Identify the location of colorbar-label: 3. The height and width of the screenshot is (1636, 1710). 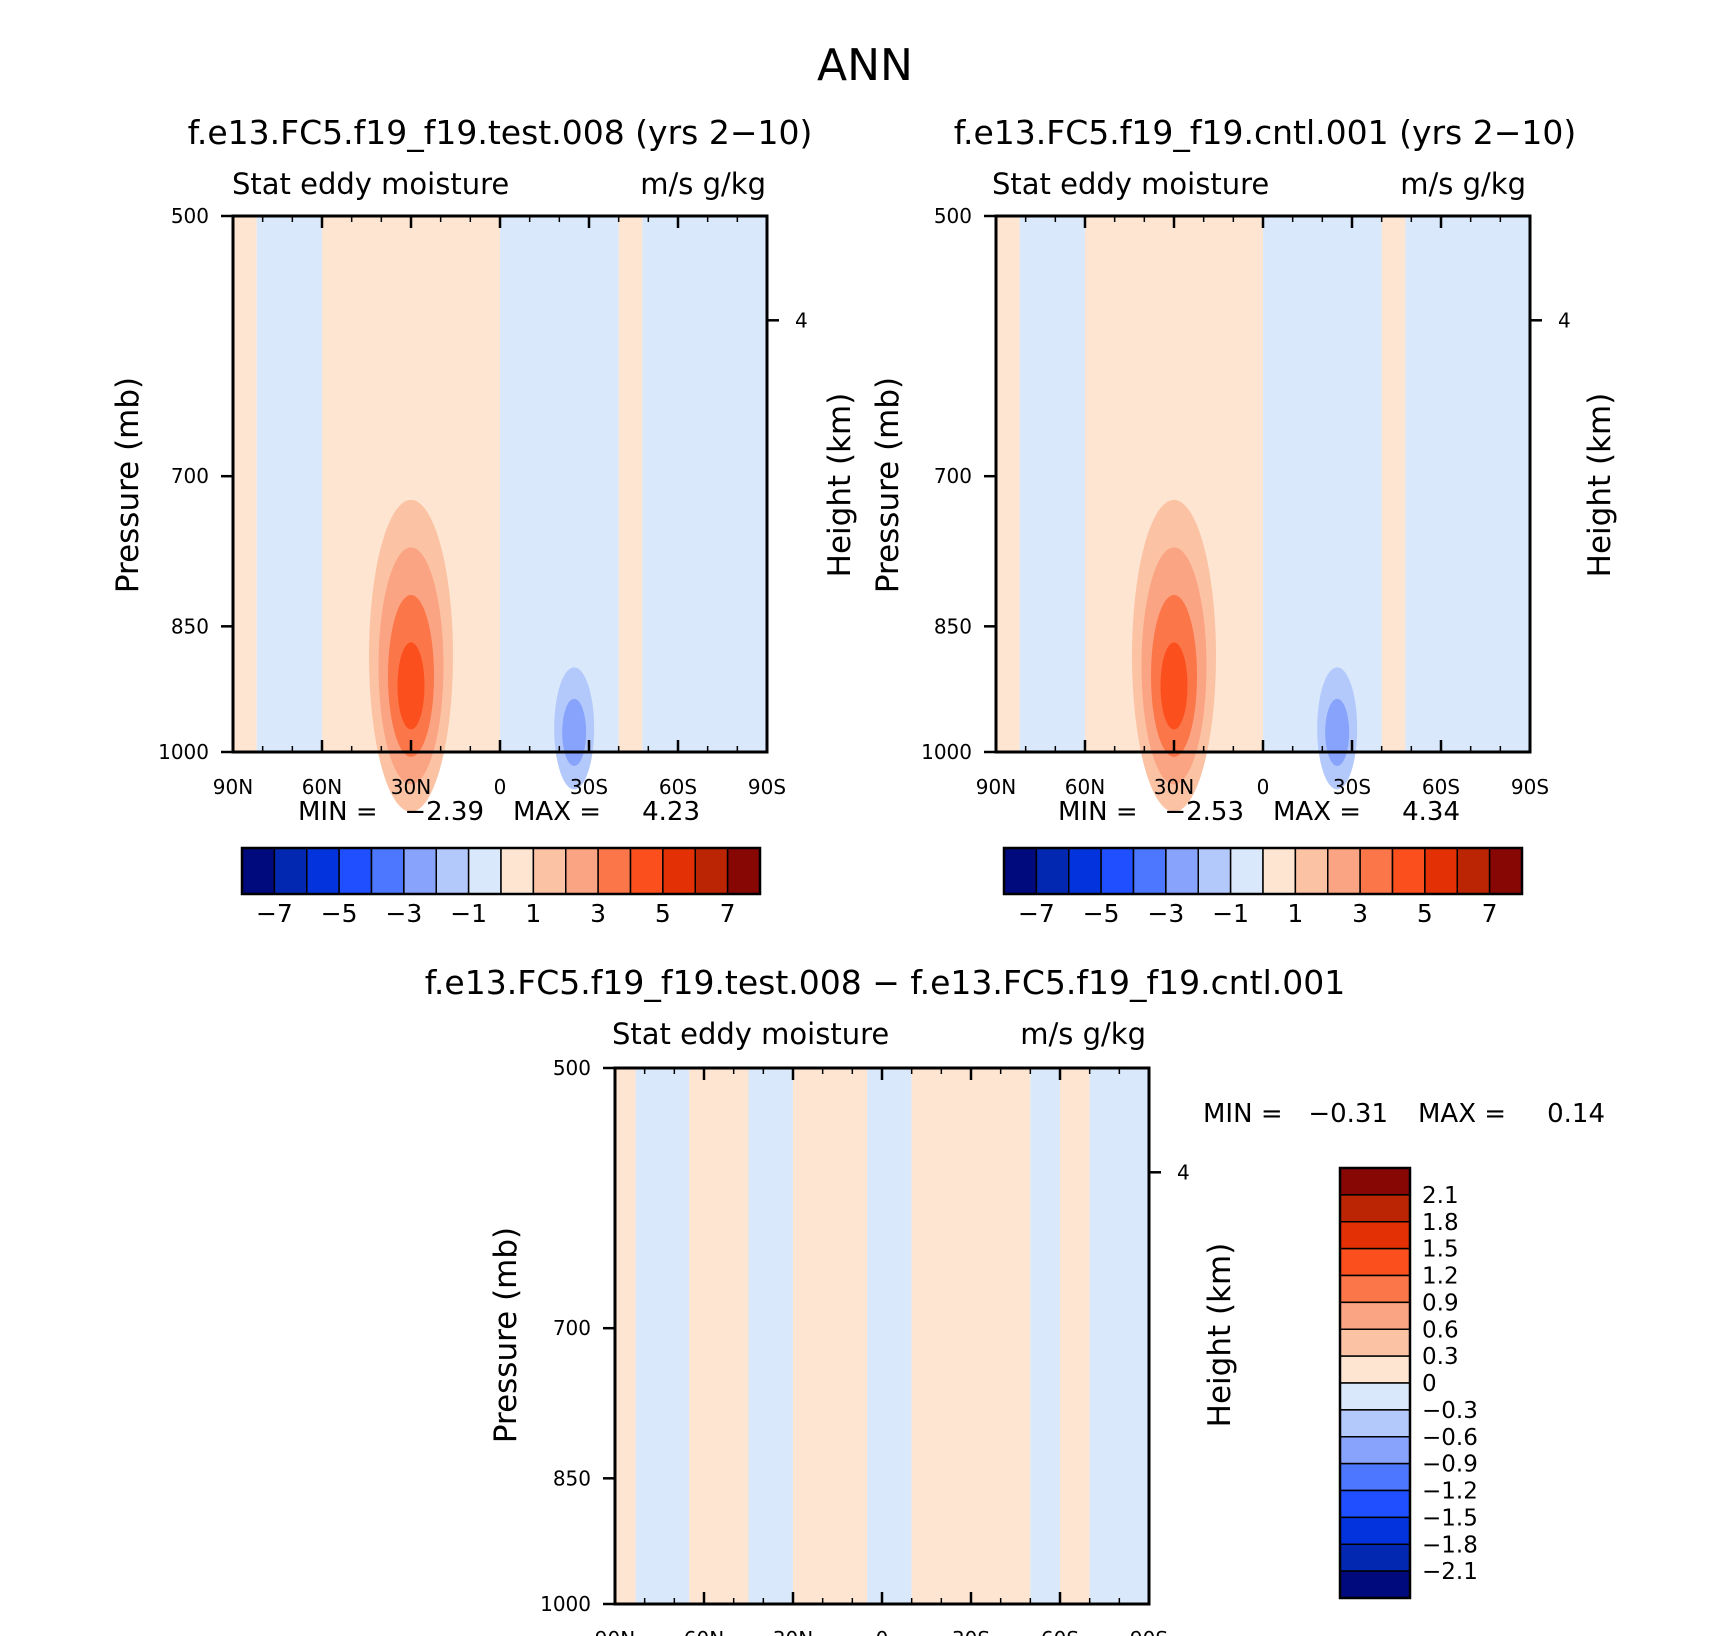
(1360, 913).